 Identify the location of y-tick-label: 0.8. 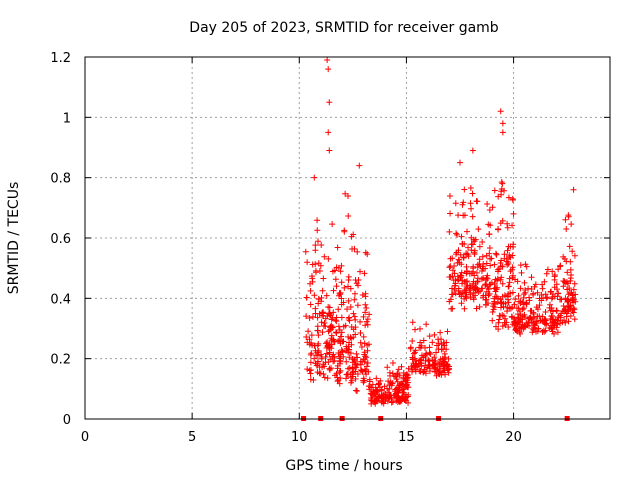
(60, 179).